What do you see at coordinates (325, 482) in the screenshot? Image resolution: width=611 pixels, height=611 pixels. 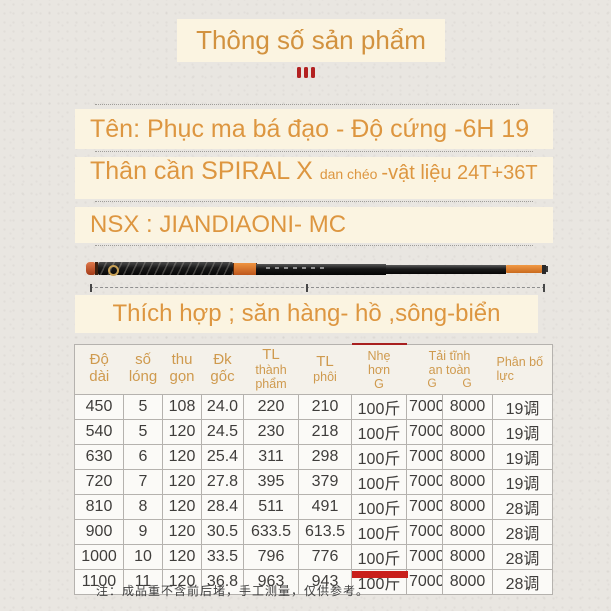 I see `table-cell: 379` at bounding box center [325, 482].